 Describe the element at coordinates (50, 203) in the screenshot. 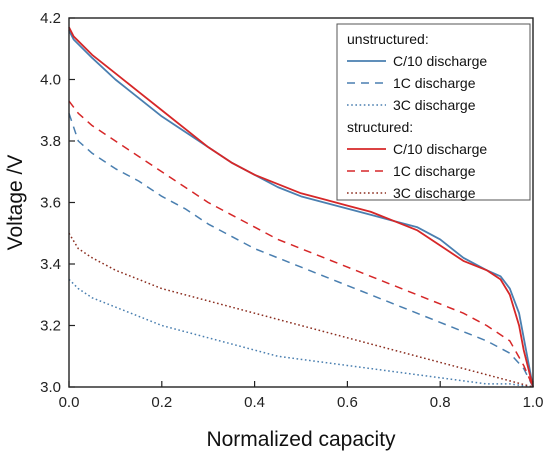

I see `y-tick-label: 3.6` at that location.